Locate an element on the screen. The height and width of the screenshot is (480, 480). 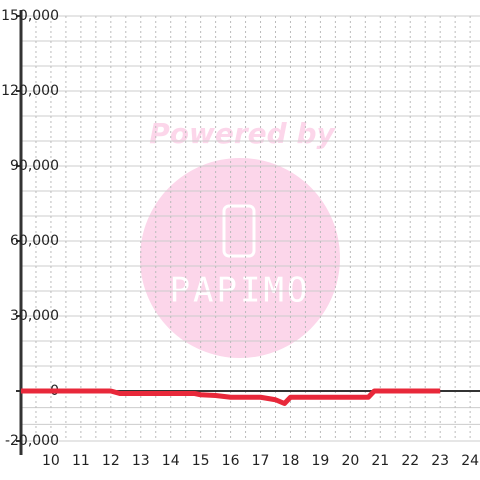
watermark-icon is located at coordinates (239, 231).